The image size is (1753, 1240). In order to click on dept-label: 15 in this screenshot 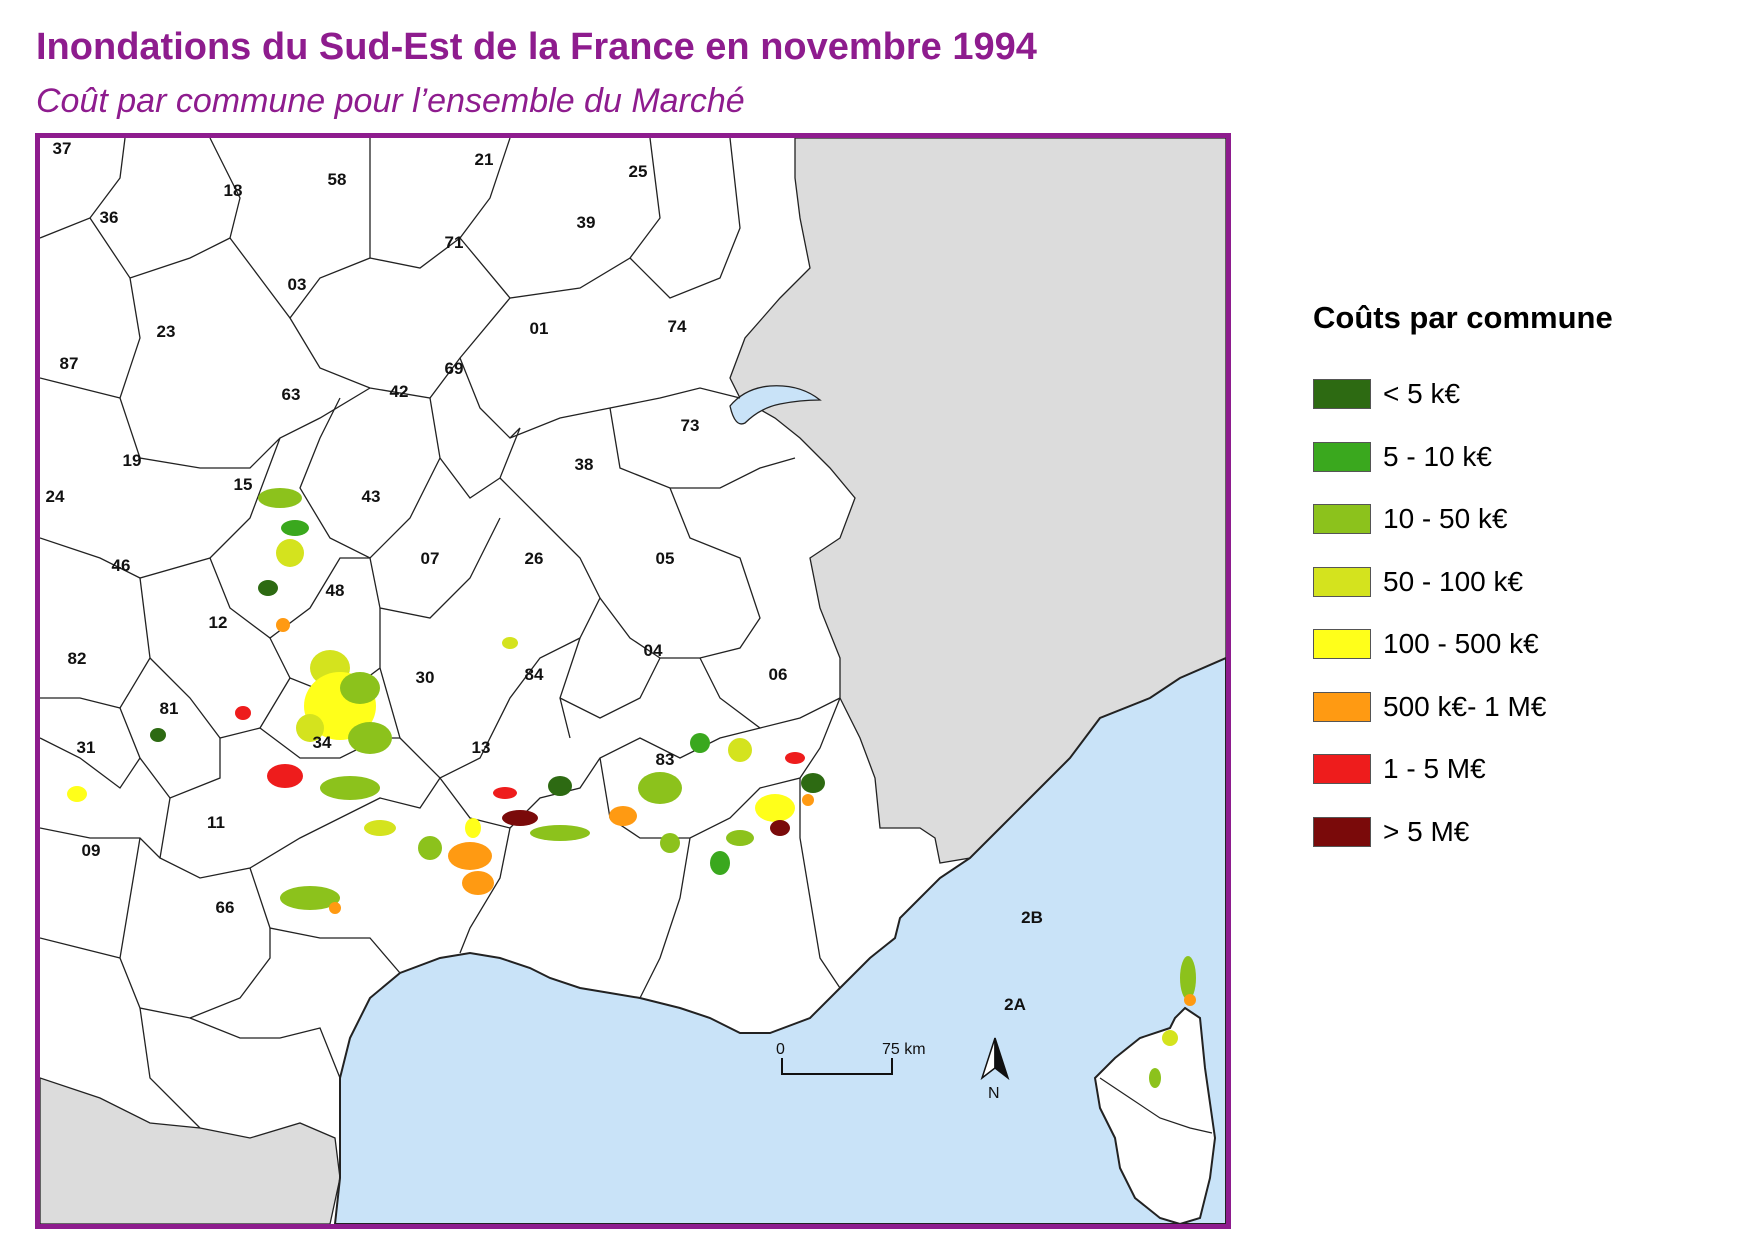, I will do `click(243, 484)`.